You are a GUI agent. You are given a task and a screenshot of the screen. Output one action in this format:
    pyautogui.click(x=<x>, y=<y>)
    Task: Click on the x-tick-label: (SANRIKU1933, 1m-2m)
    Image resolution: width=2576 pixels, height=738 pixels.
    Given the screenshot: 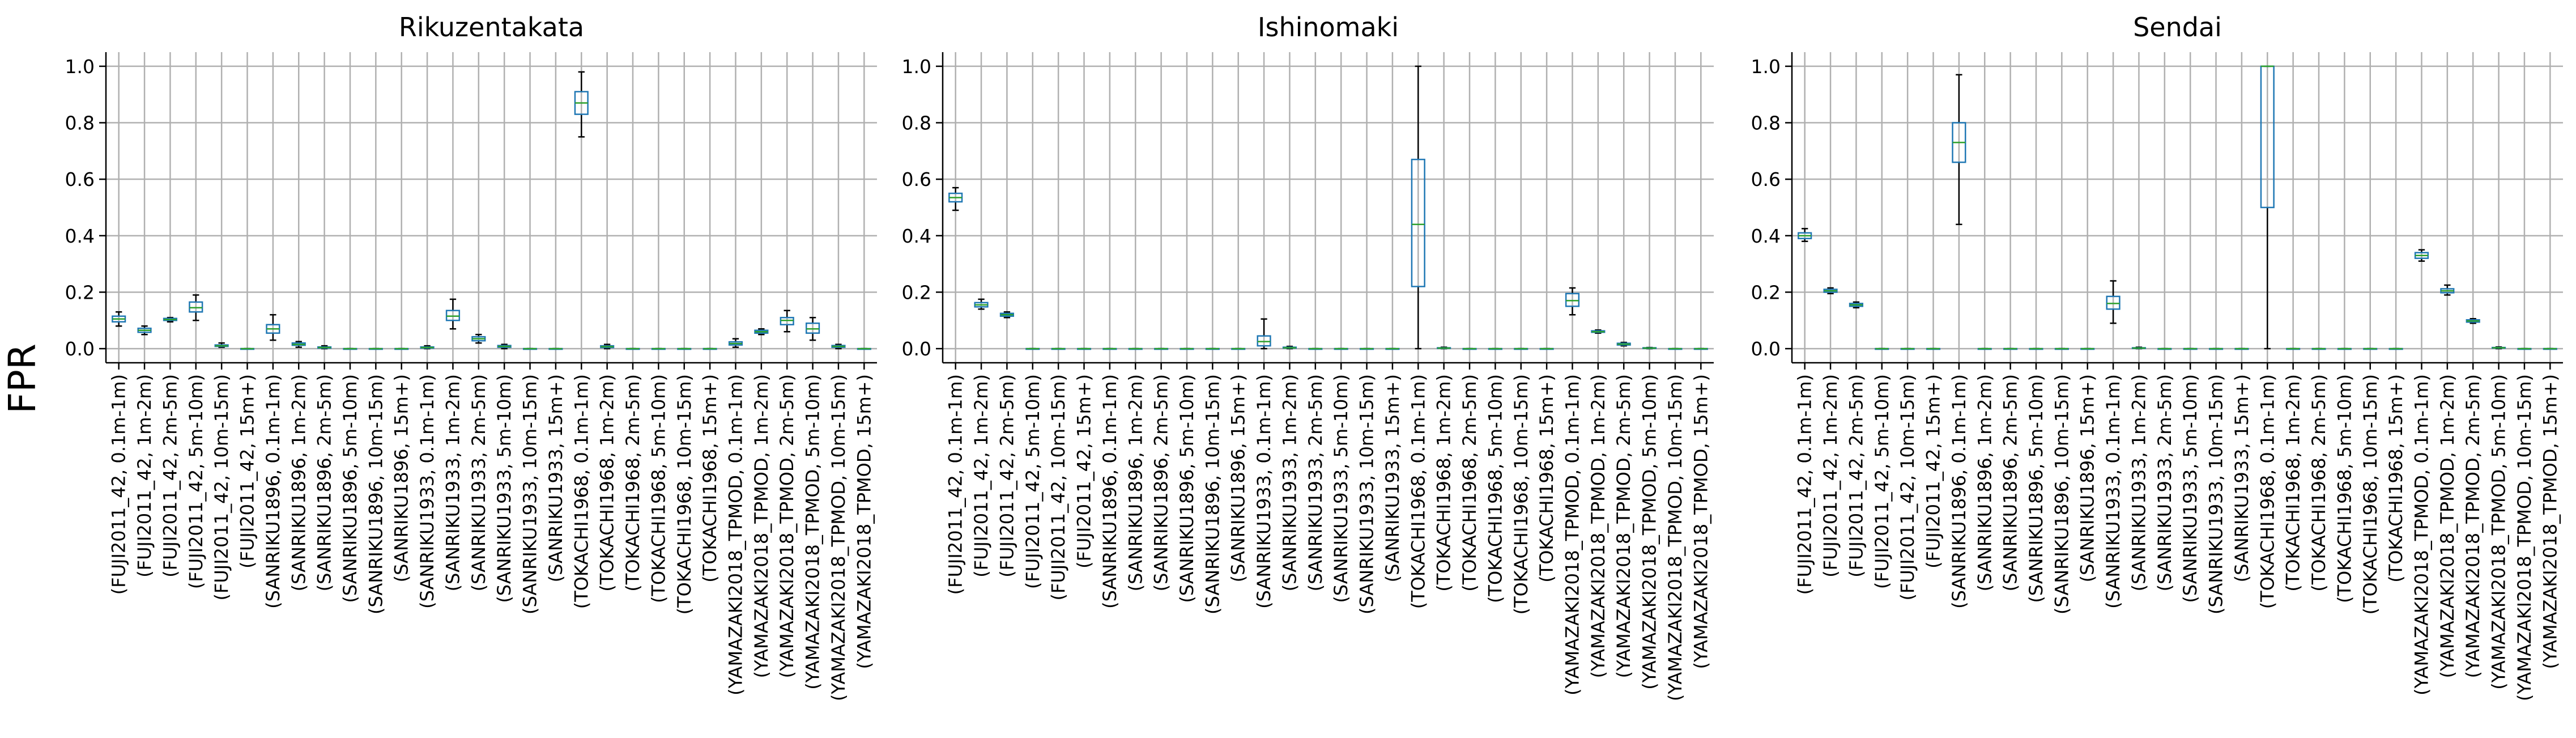 What is the action you would take?
    pyautogui.click(x=1289, y=482)
    